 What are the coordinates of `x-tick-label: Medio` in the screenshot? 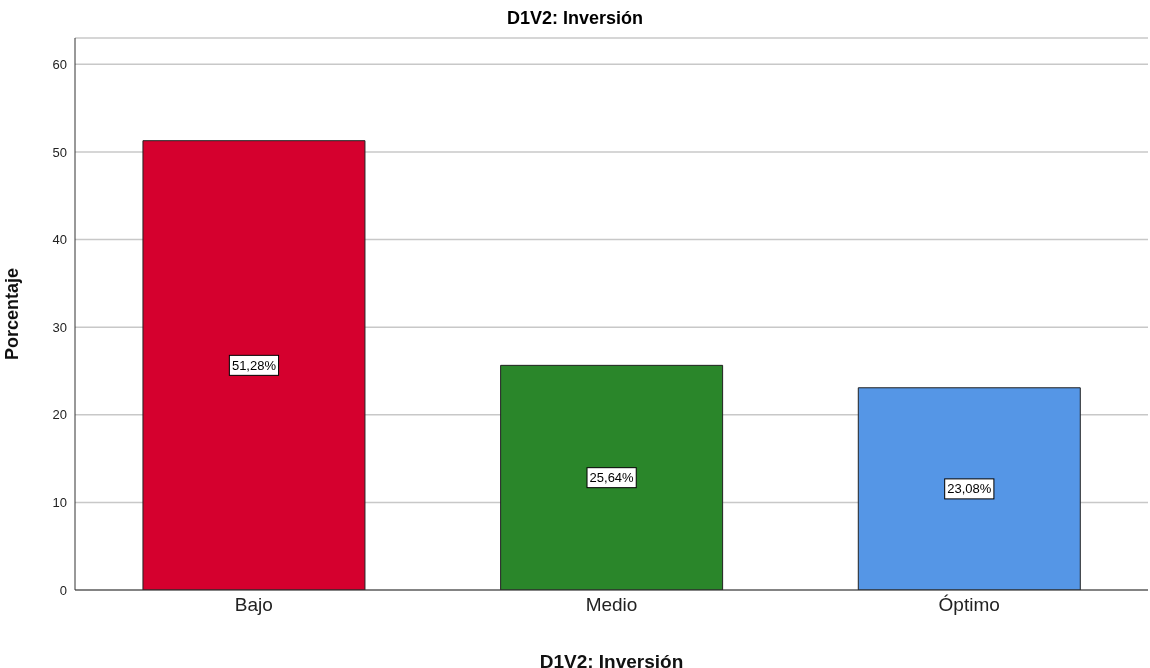 It's located at (611, 605).